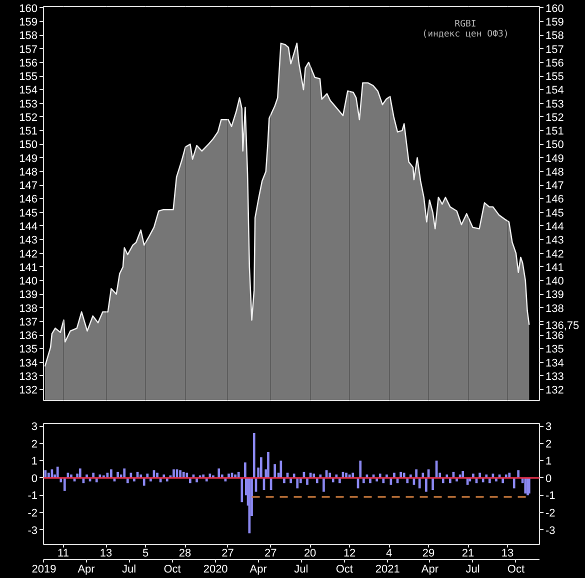  Describe the element at coordinates (387, 570) in the screenshot. I see `x2-tick-label: 2021` at that location.